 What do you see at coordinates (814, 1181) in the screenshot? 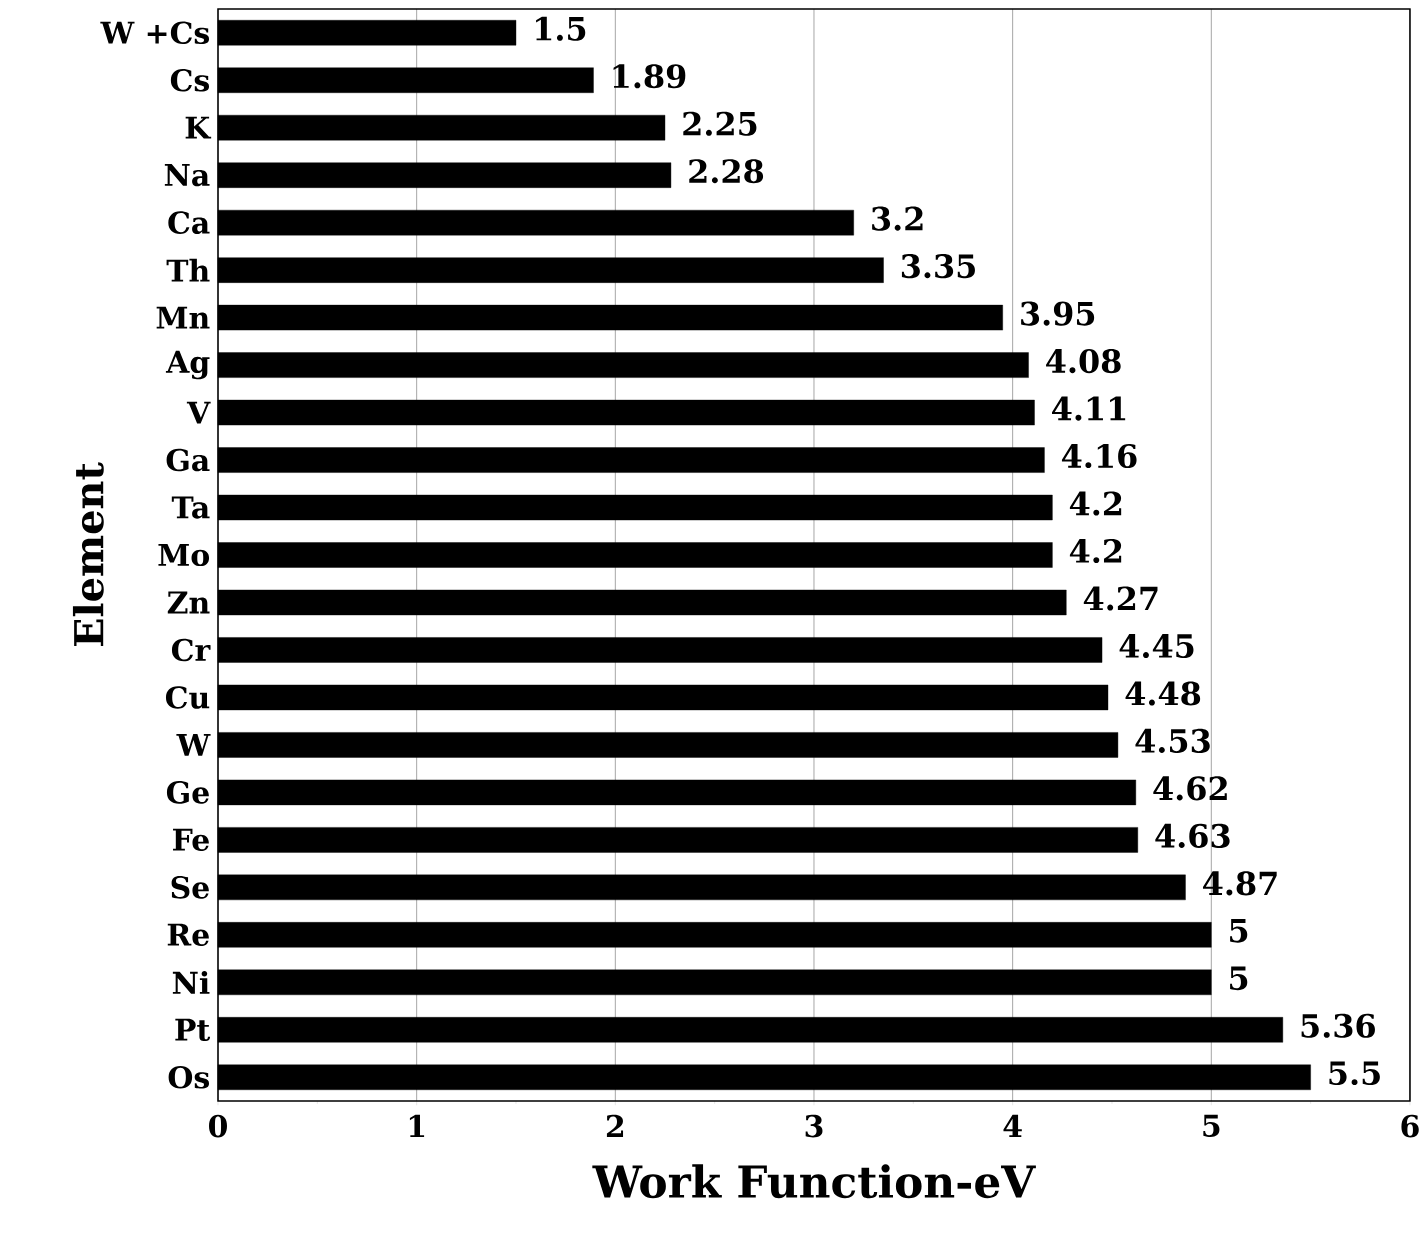
I see `x-axis-title: Work Function-eV` at bounding box center [814, 1181].